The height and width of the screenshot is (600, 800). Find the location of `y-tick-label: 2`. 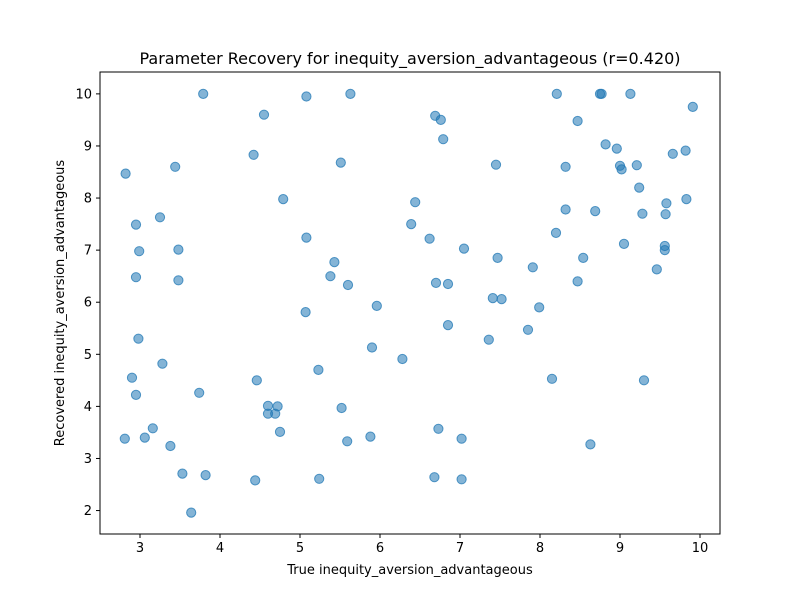

y-tick-label: 2 is located at coordinates (88, 511).